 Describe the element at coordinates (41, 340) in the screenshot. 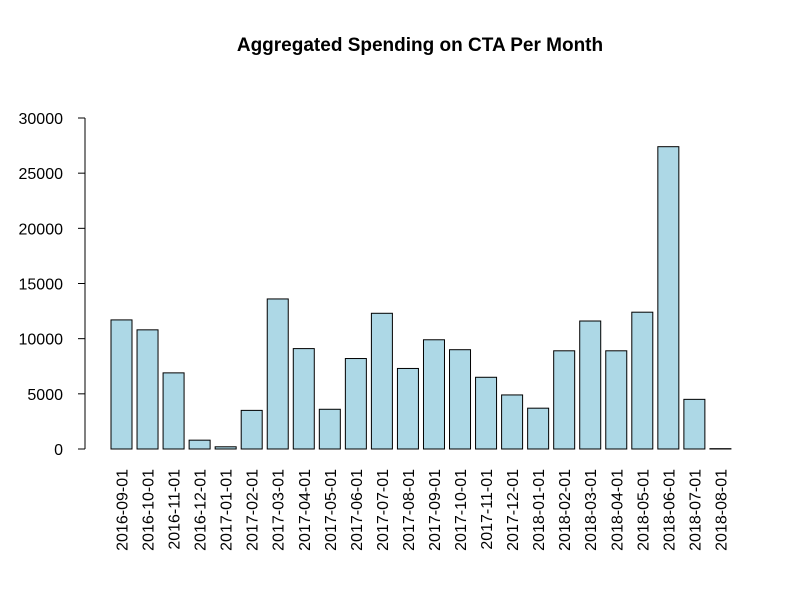

I see `y-tick-label: 10000` at that location.